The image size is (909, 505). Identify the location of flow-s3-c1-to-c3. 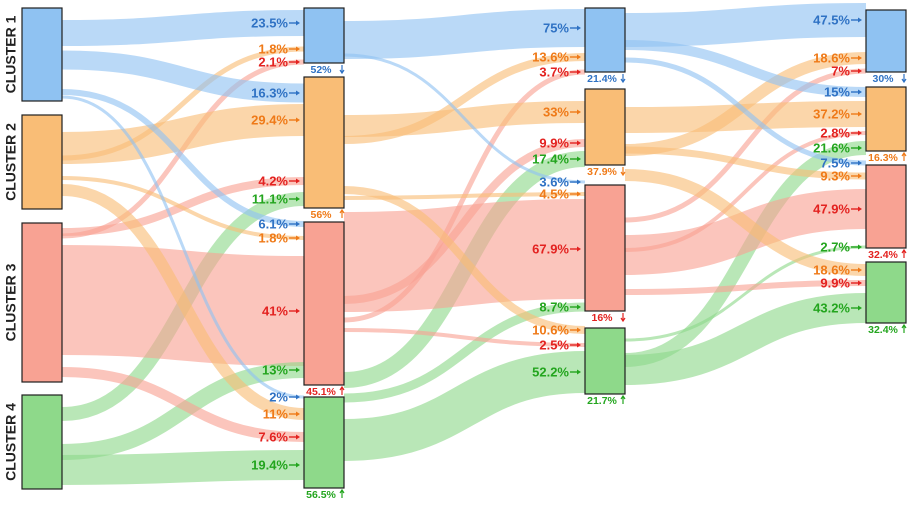
(745, 111).